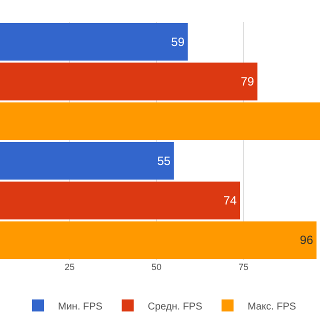 The height and width of the screenshot is (320, 320). Describe the element at coordinates (272, 306) in the screenshot. I see `legend-label: Макс. FPS` at that location.